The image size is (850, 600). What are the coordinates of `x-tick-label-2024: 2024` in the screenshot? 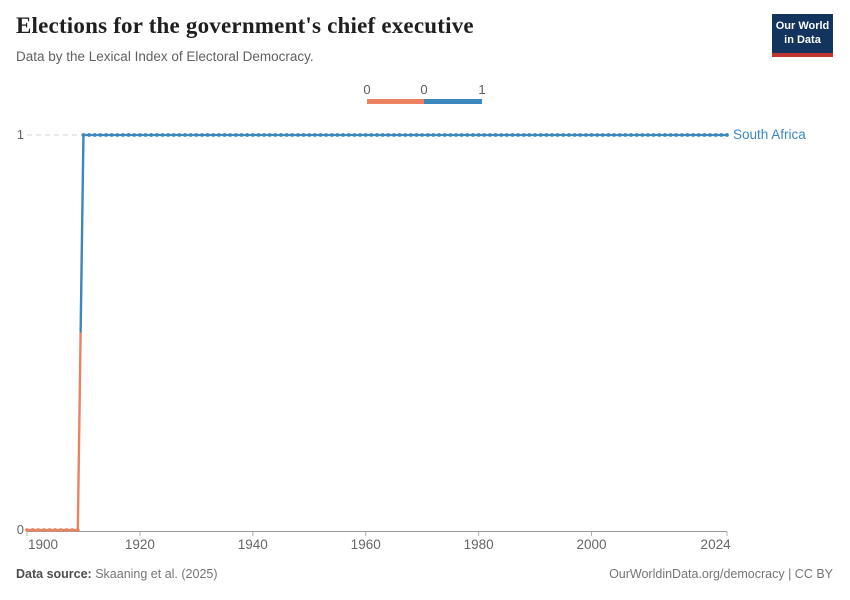 It's located at (715, 544).